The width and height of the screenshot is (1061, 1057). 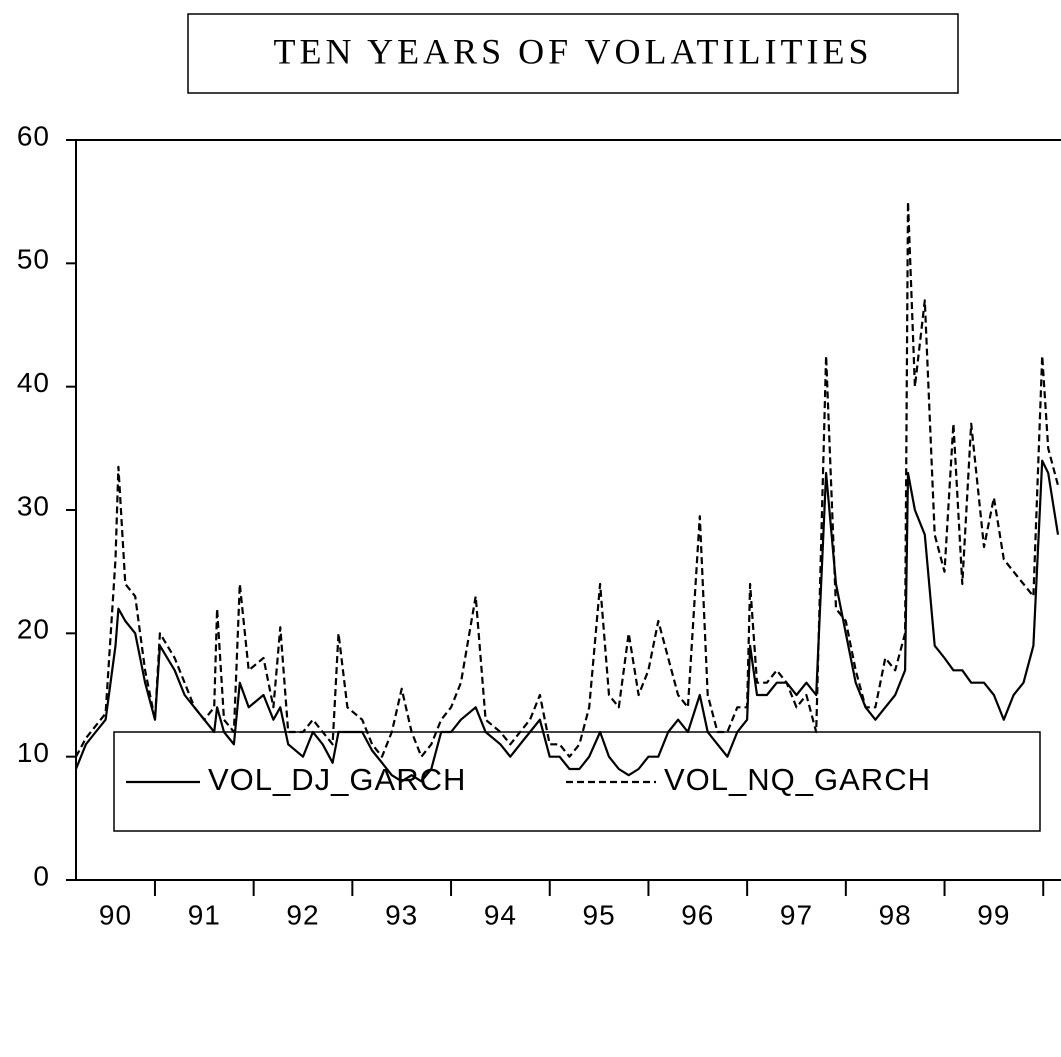 I want to click on x-tick-label: 97, so click(x=796, y=914).